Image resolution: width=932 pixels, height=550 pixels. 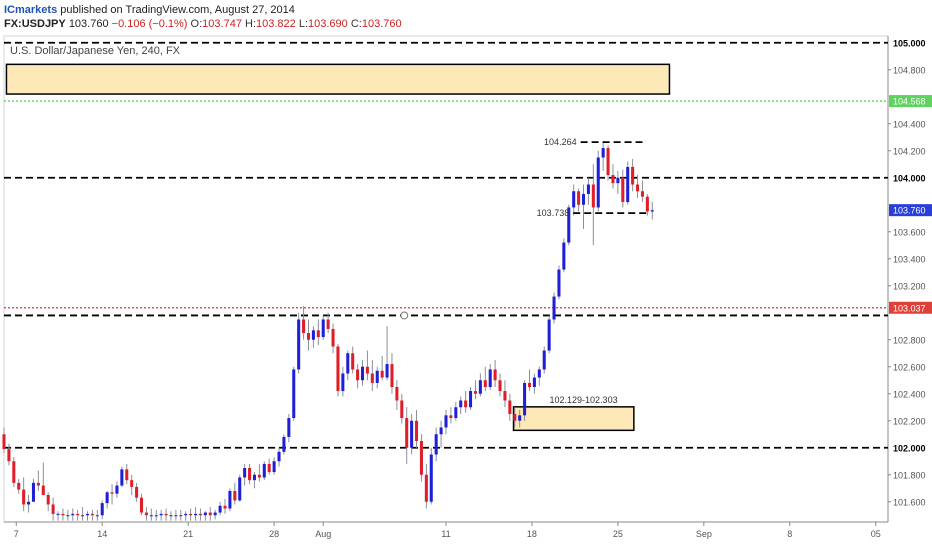 What do you see at coordinates (149, 24) in the screenshot?
I see `price-change: −0.106 (−0.1%)` at bounding box center [149, 24].